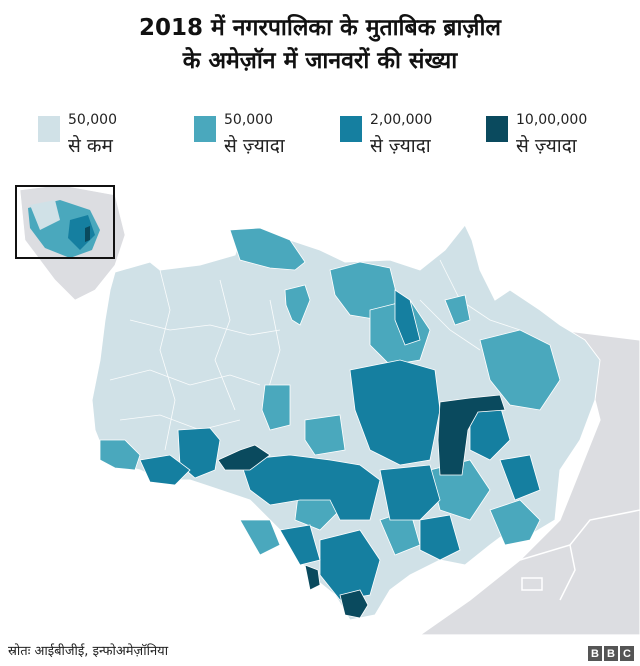  I want to click on source-note: स्रोतः आईबीजीई, इन्फोअमेज़ॉनिया, so click(88, 651).